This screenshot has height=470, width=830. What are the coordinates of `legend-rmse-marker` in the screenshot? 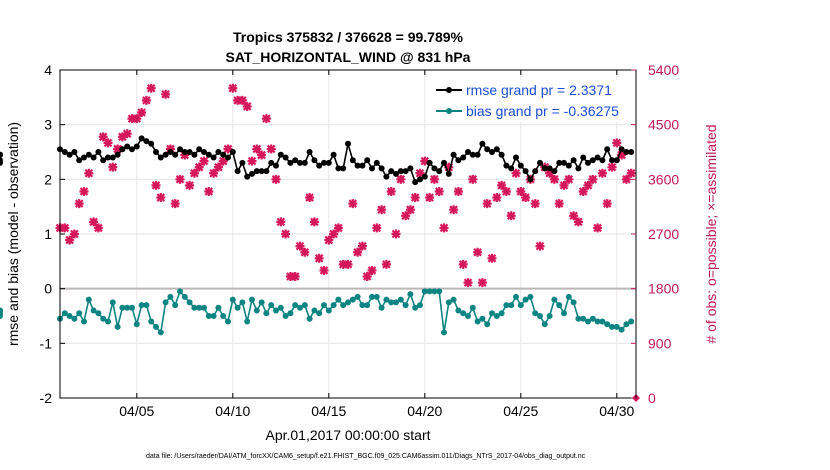 It's located at (449, 90).